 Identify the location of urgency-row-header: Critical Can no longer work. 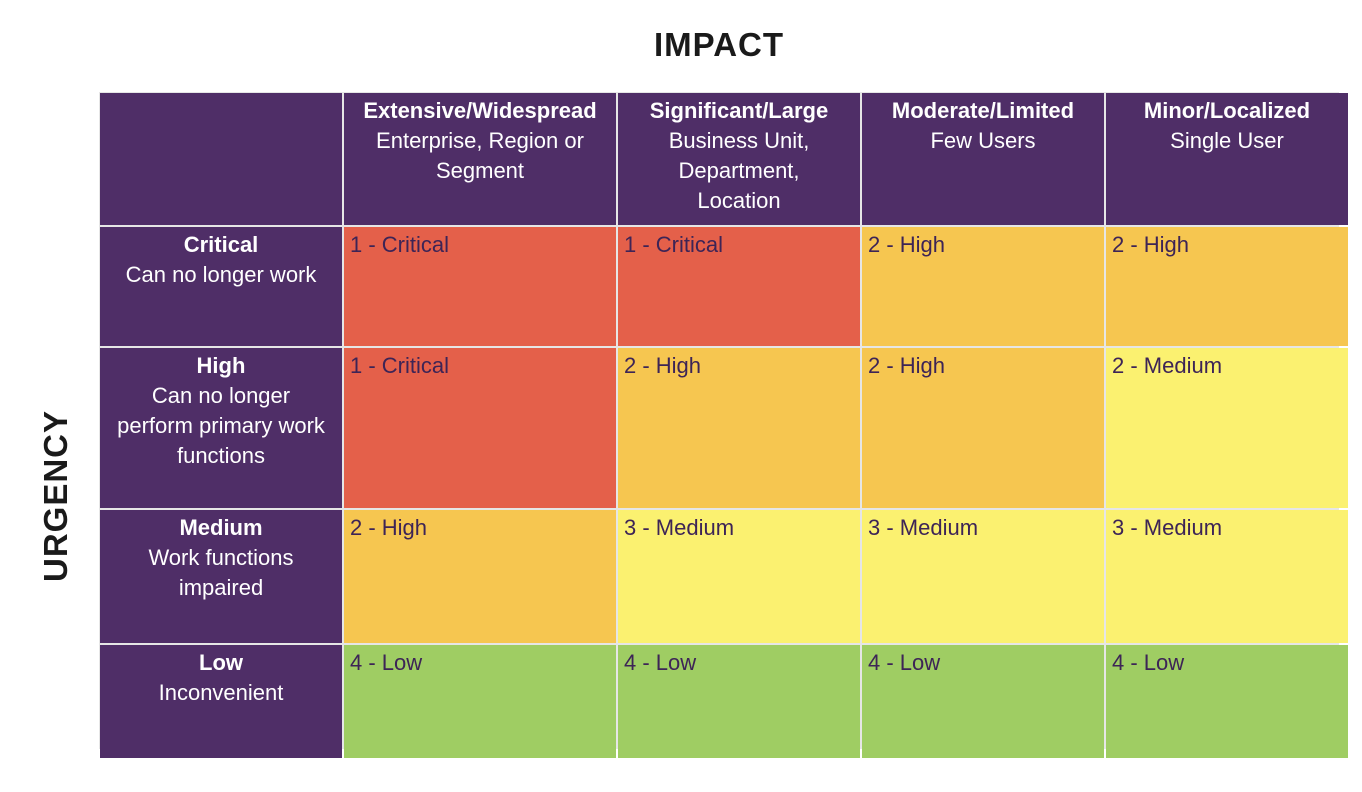
(221, 286).